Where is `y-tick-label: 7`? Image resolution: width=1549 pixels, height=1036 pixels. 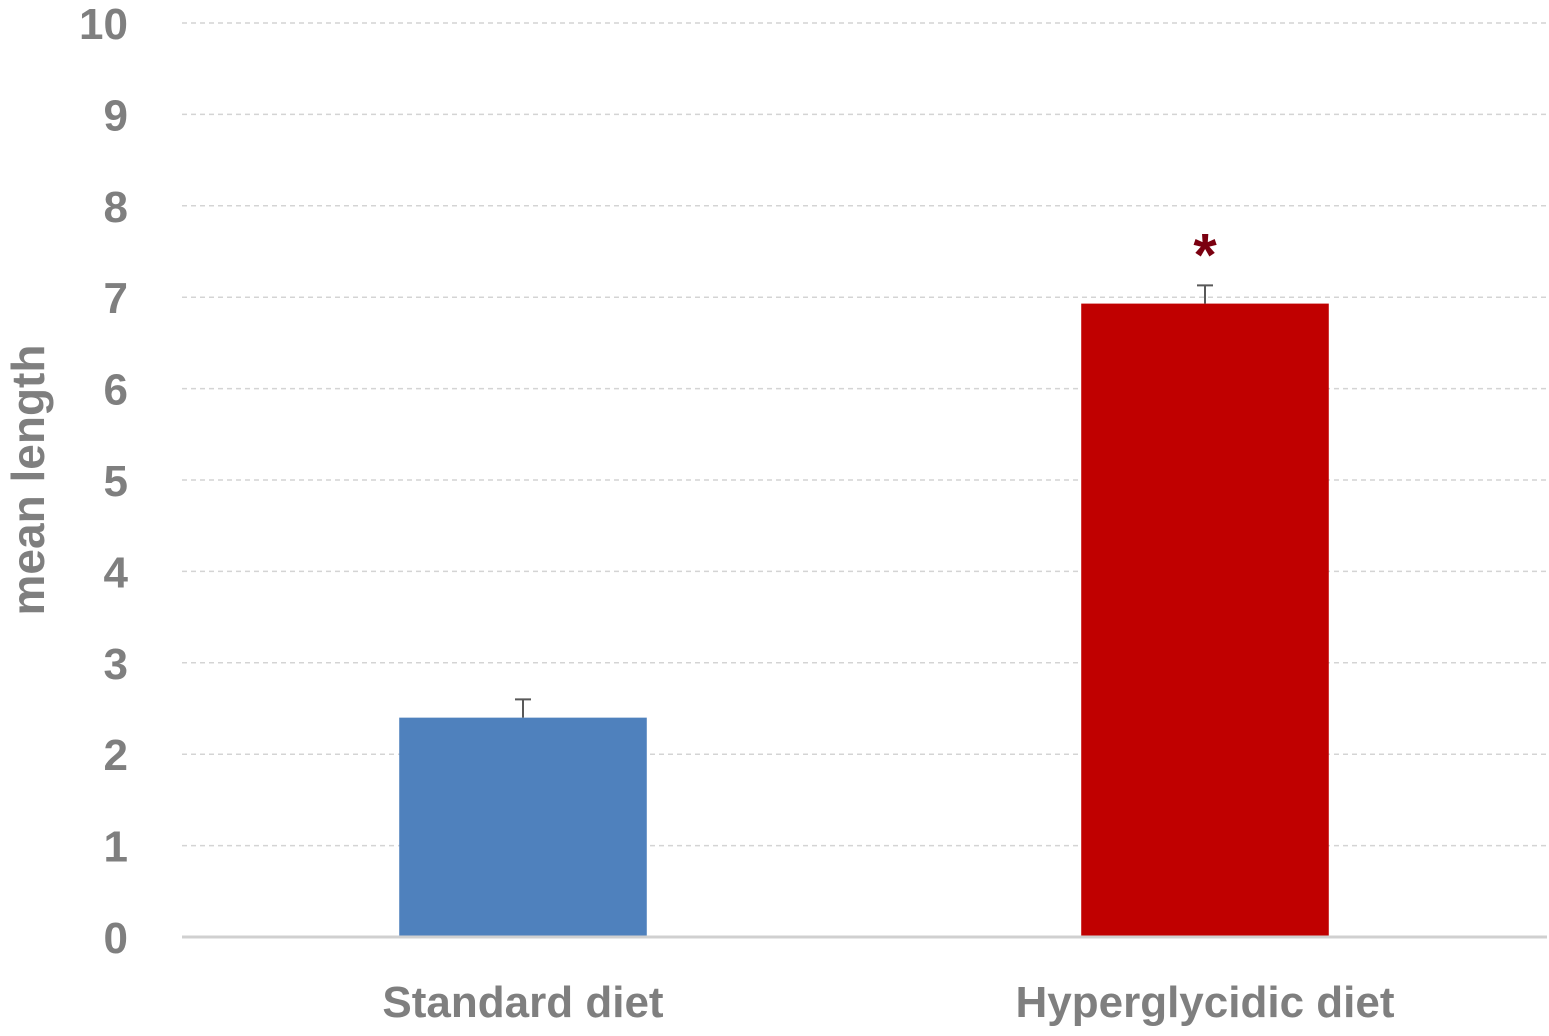
y-tick-label: 7 is located at coordinates (116, 298).